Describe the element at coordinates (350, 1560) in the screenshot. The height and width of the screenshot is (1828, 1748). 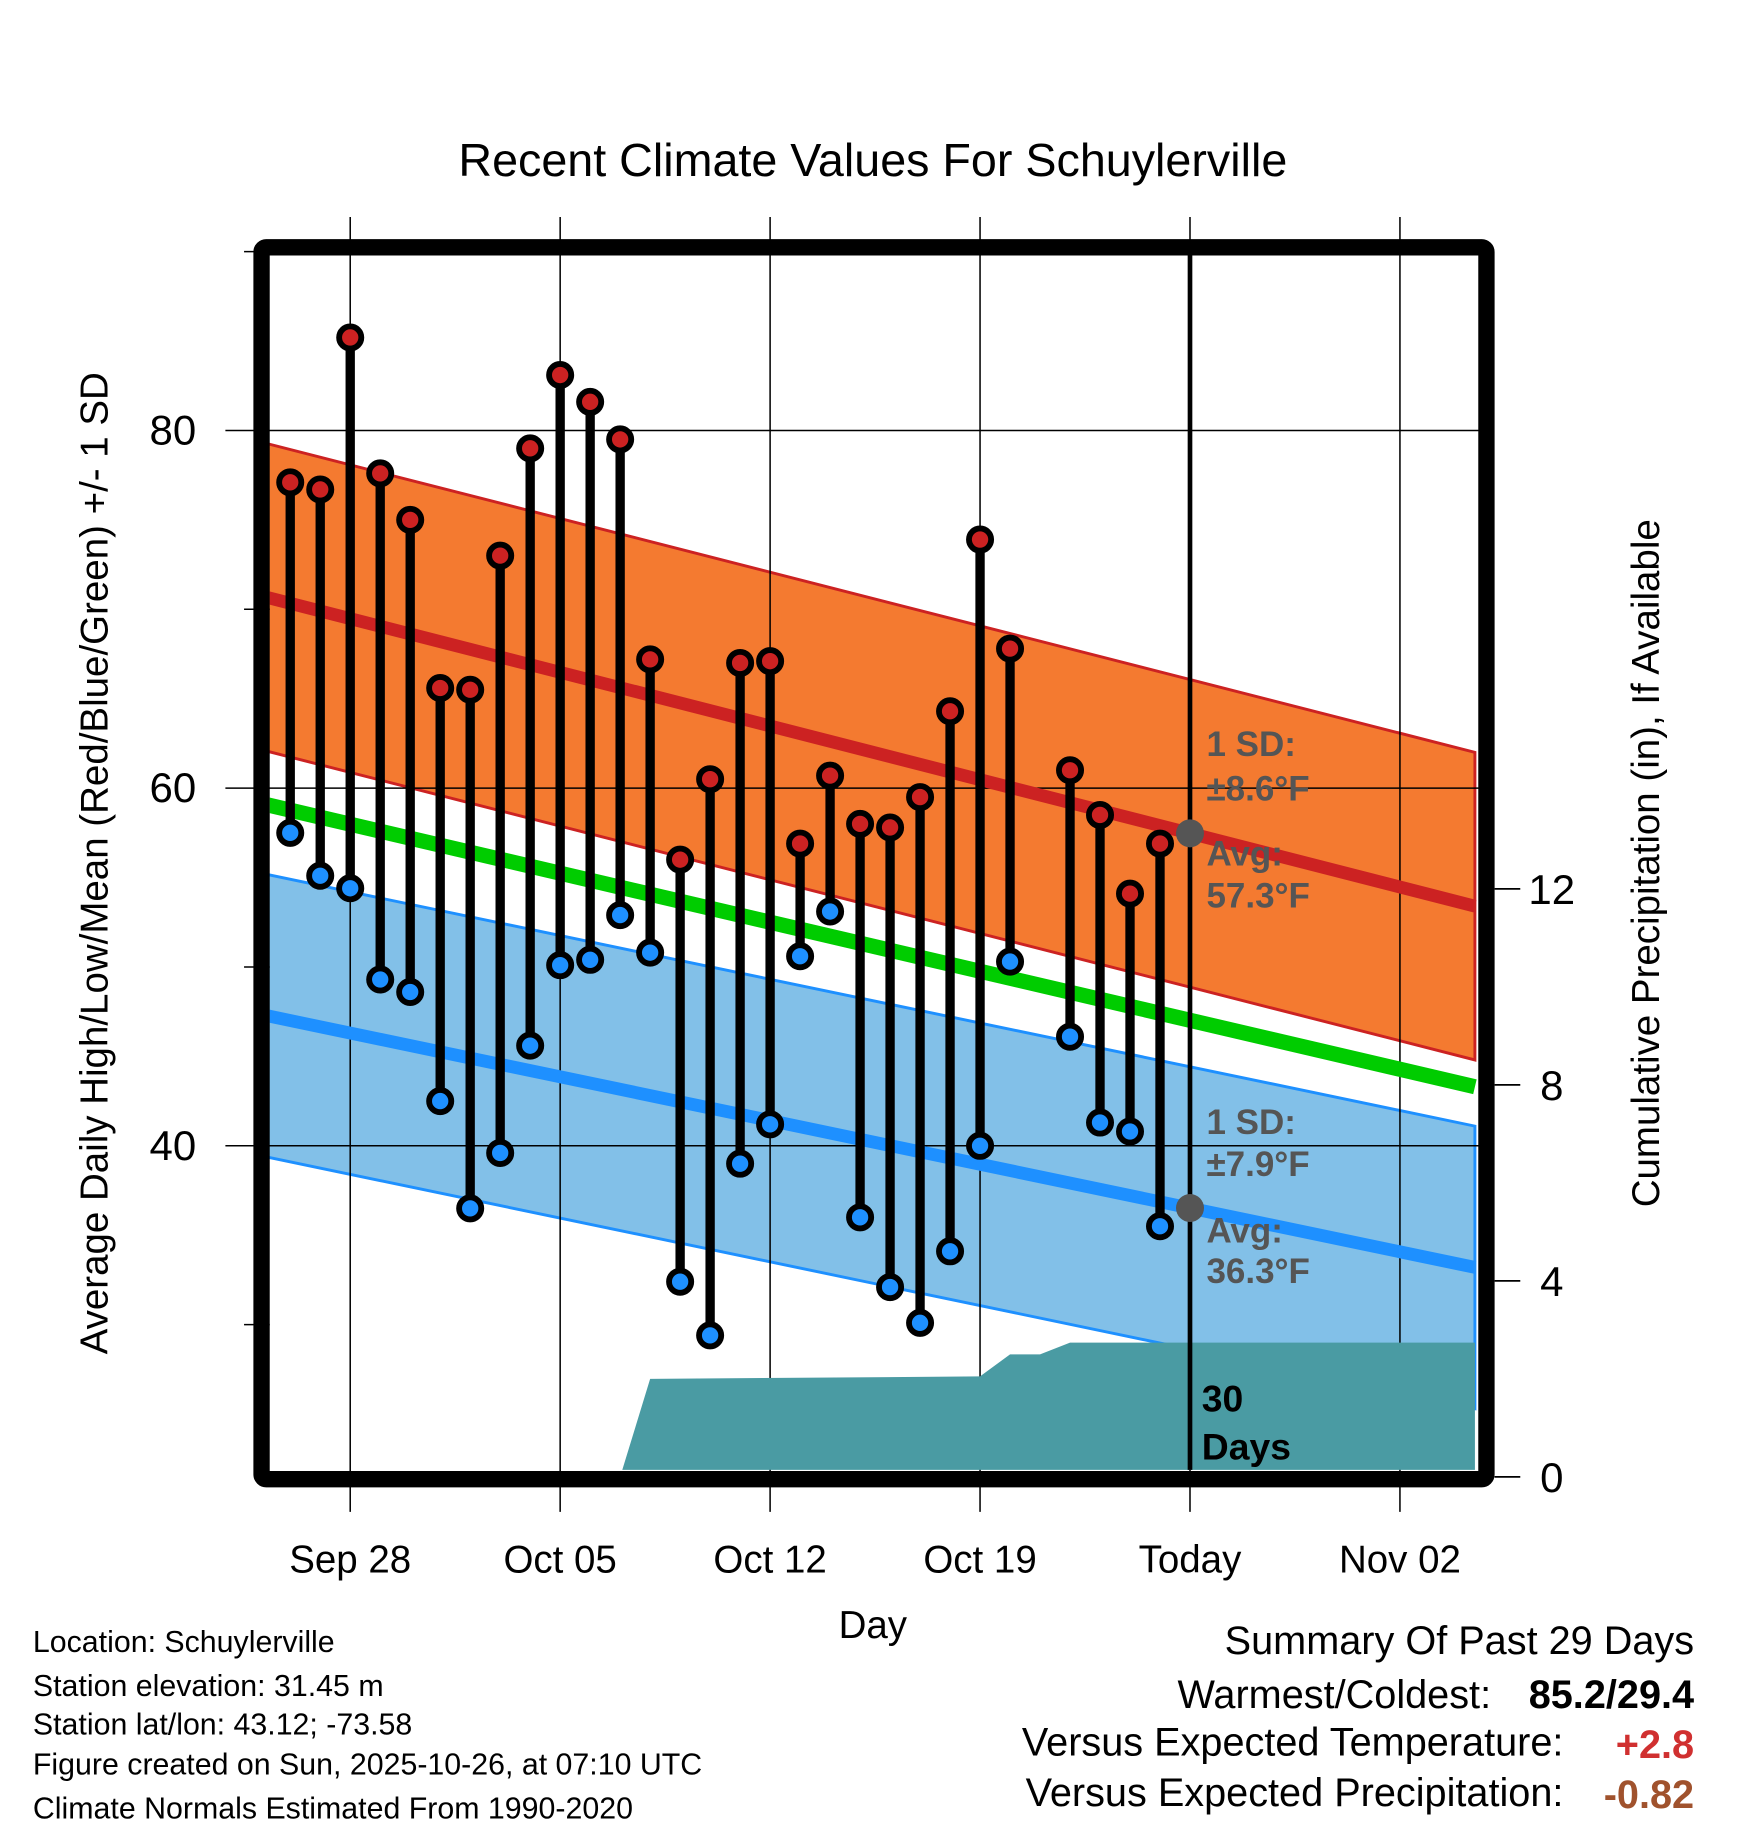
I see `x-tick-label: Sep 28` at that location.